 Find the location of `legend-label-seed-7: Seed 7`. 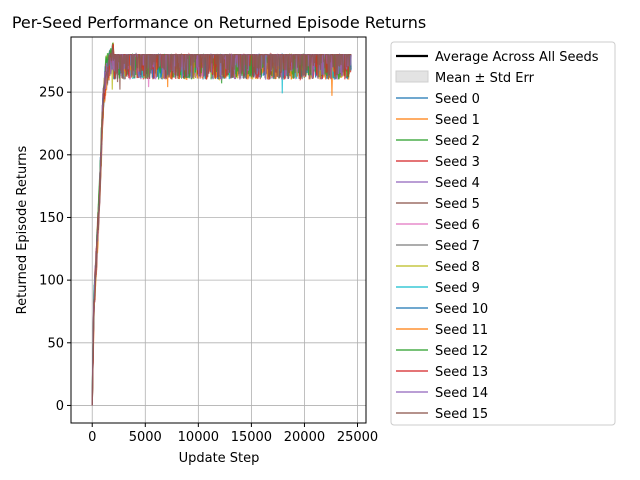

legend-label-seed-7: Seed 7 is located at coordinates (457, 246).